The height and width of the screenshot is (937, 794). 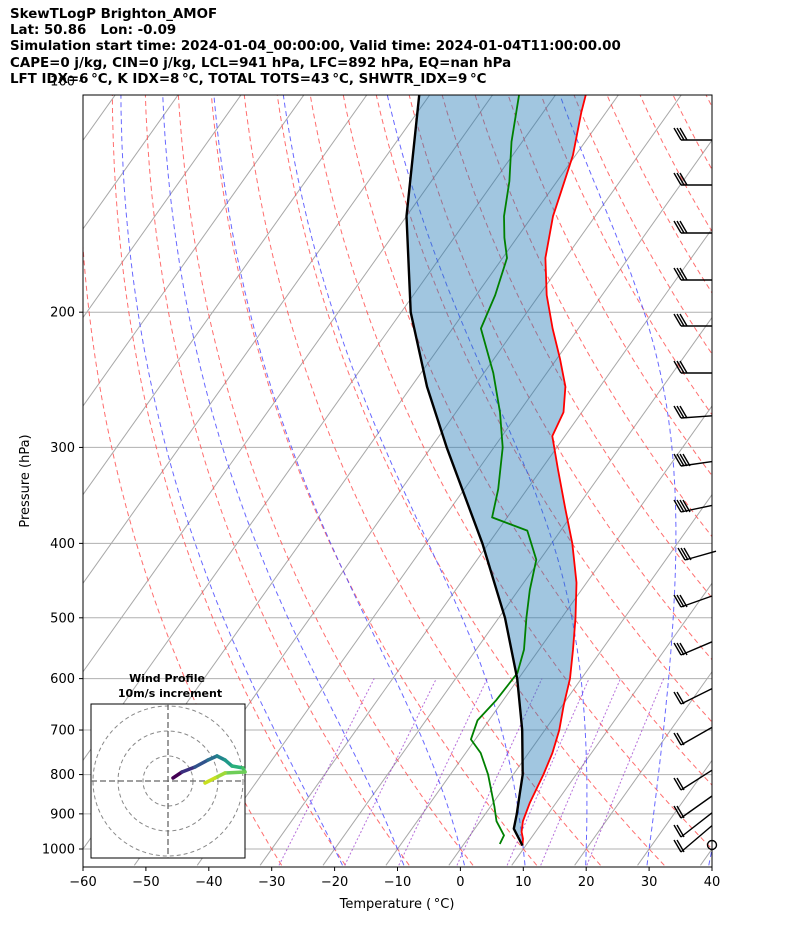 I want to click on temperature-profile-line, so click(x=553, y=470).